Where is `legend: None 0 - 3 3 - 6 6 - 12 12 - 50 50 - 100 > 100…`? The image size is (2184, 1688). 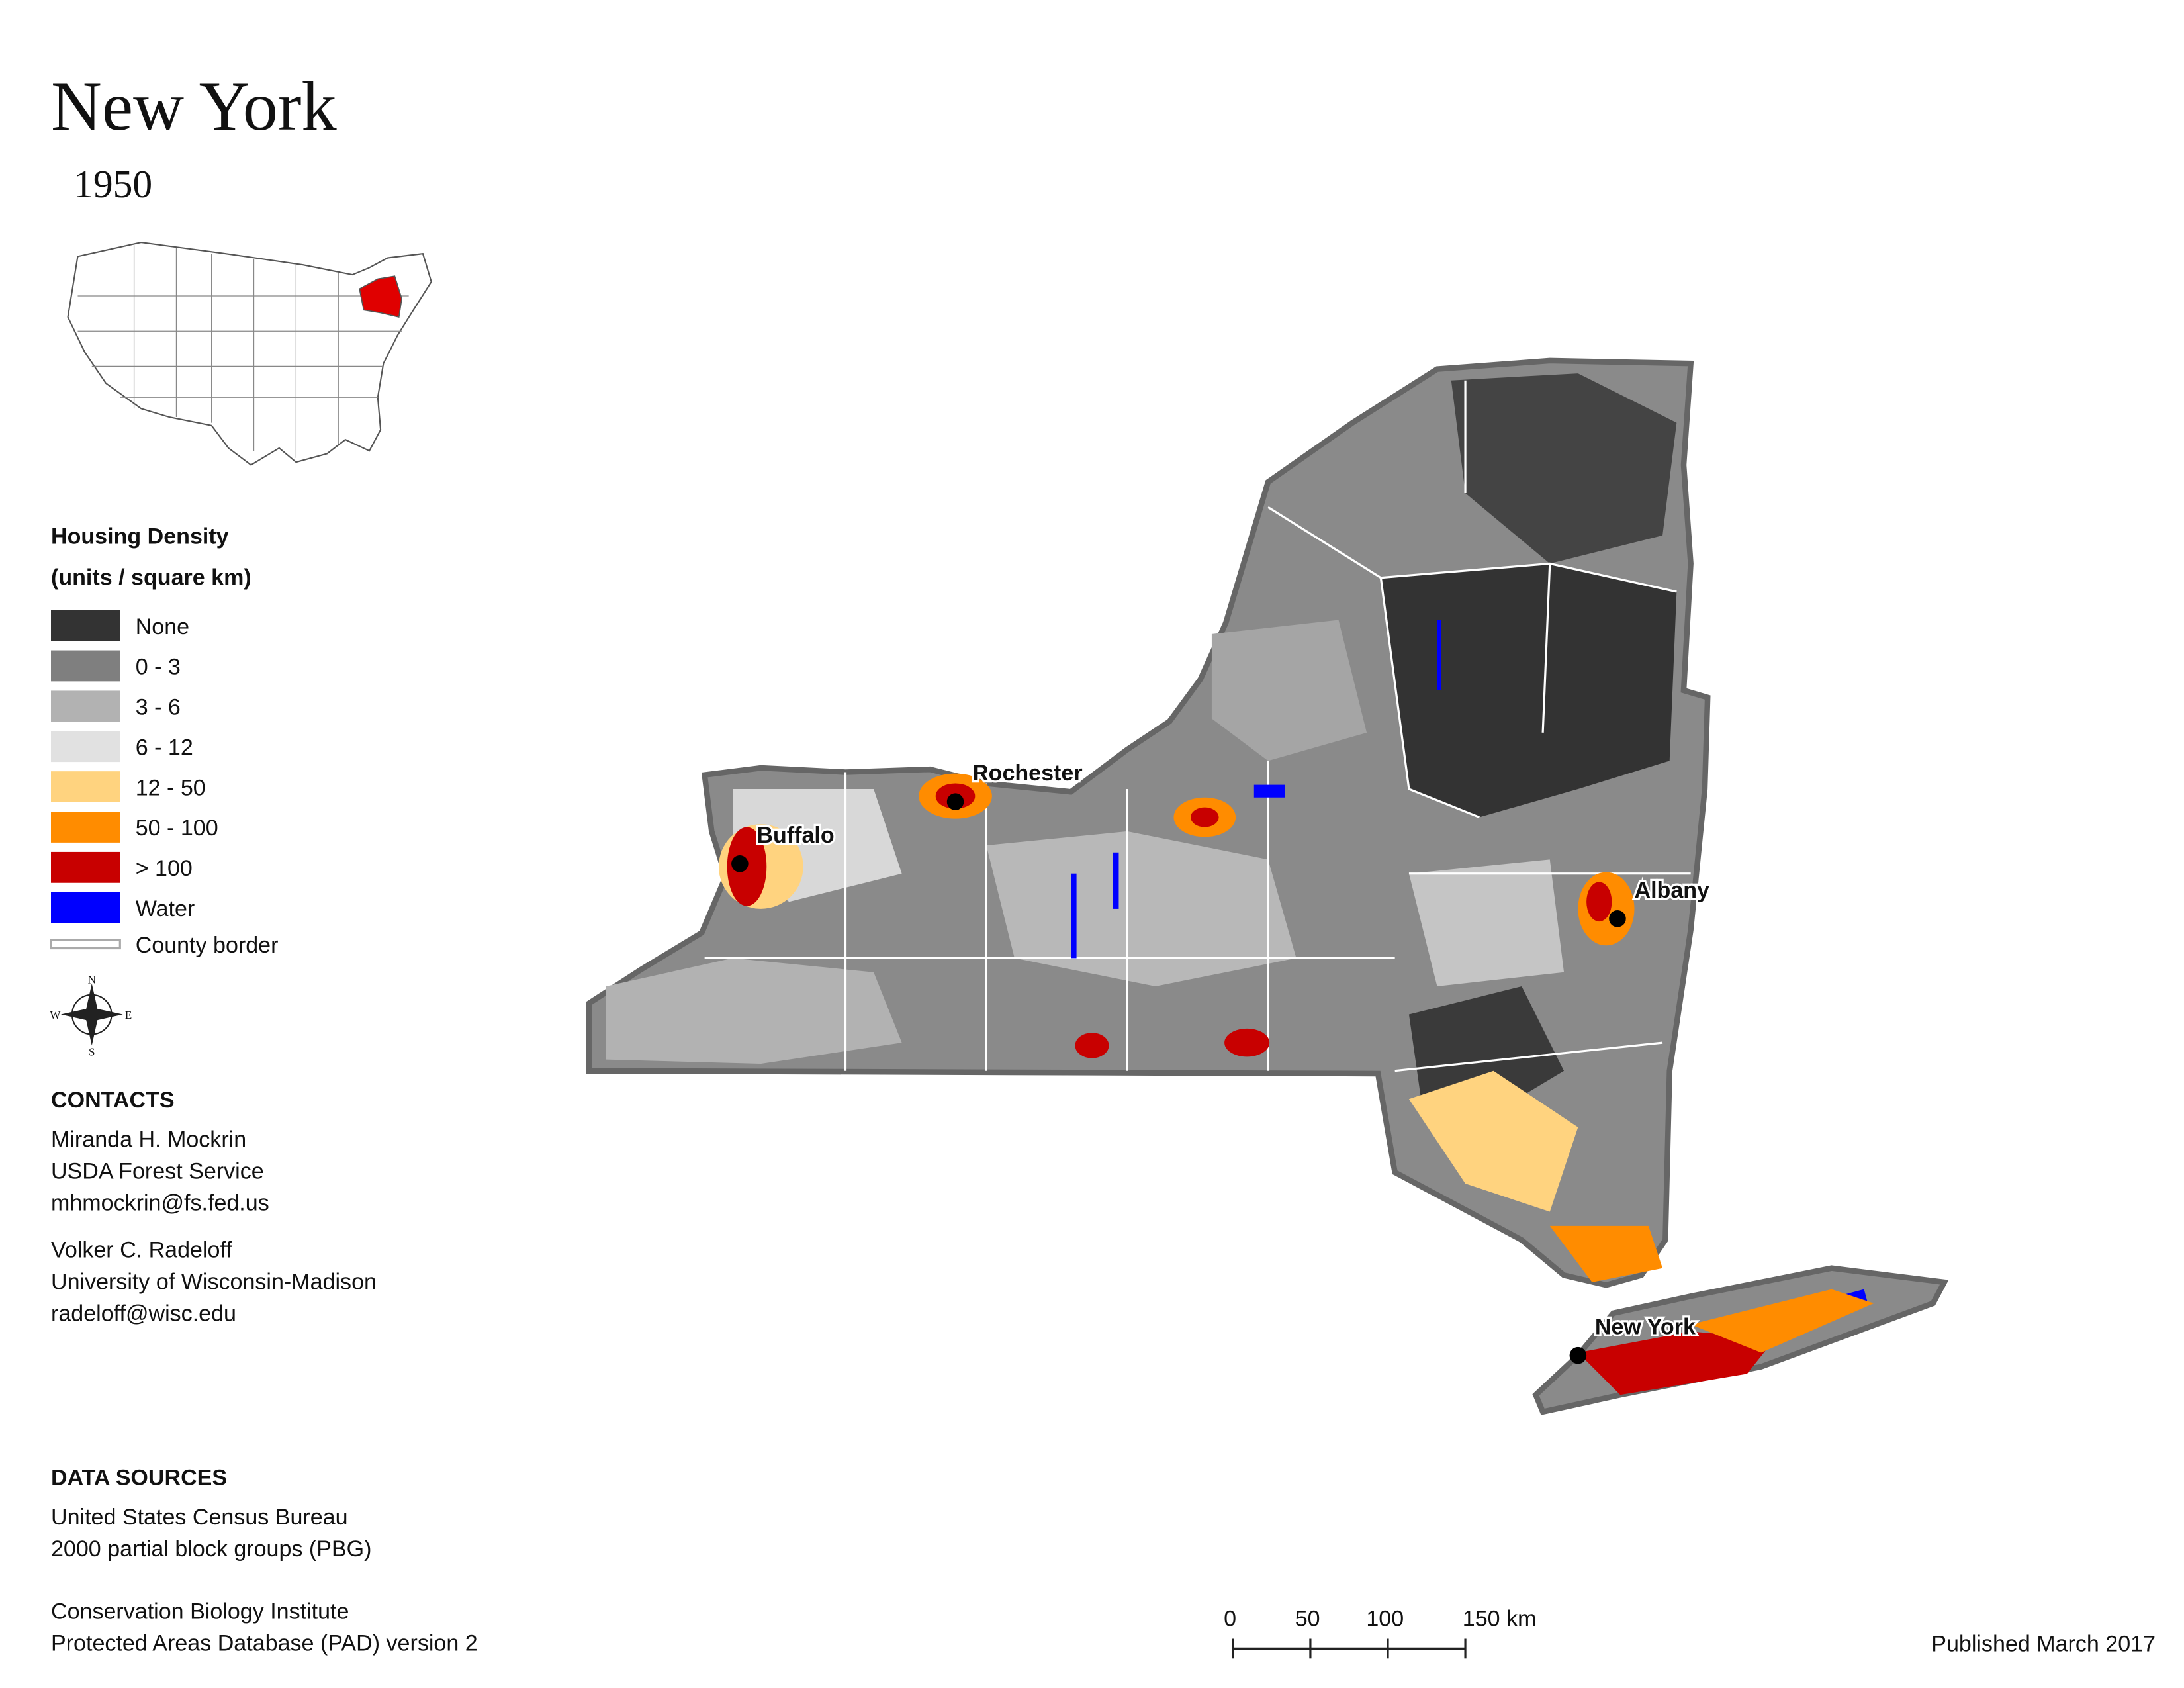
legend: None 0 - 3 3 - 6 6 - 12 12 - 50 50 - 100 > 100… is located at coordinates (134, 766).